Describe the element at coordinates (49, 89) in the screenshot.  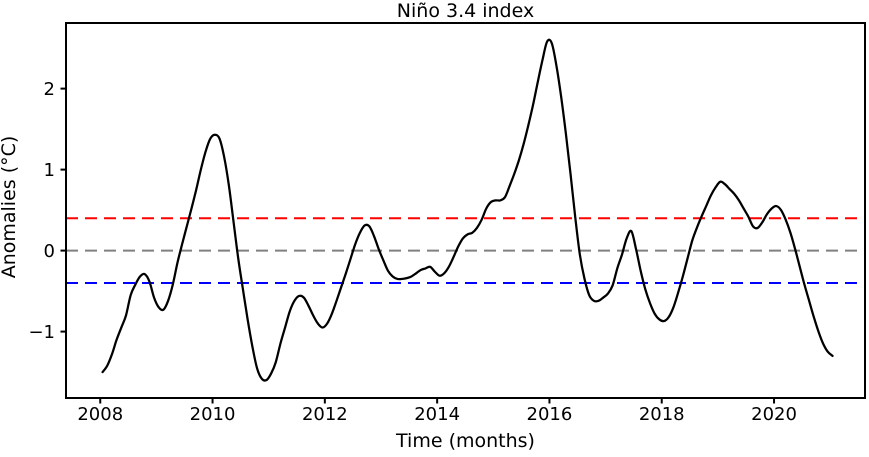
I see `y-tick-label: 2` at that location.